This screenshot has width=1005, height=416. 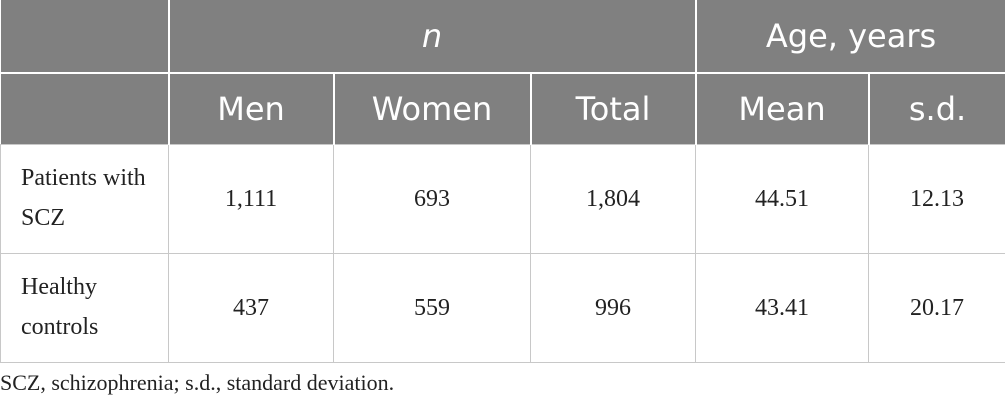 I want to click on table-cell: 12.13, so click(x=936, y=199).